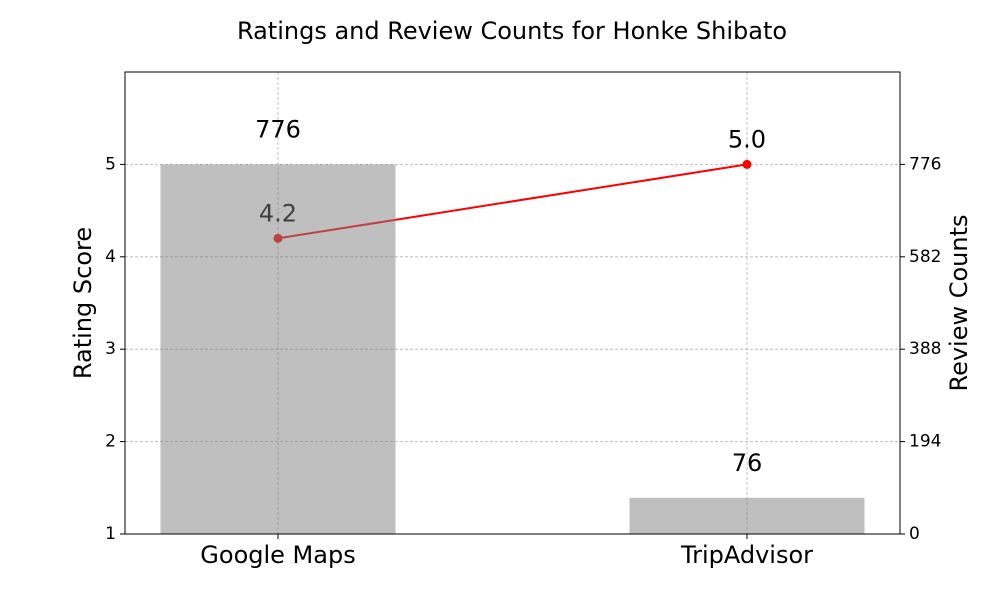  What do you see at coordinates (747, 139) in the screenshot?
I see `data-label: 5.0` at bounding box center [747, 139].